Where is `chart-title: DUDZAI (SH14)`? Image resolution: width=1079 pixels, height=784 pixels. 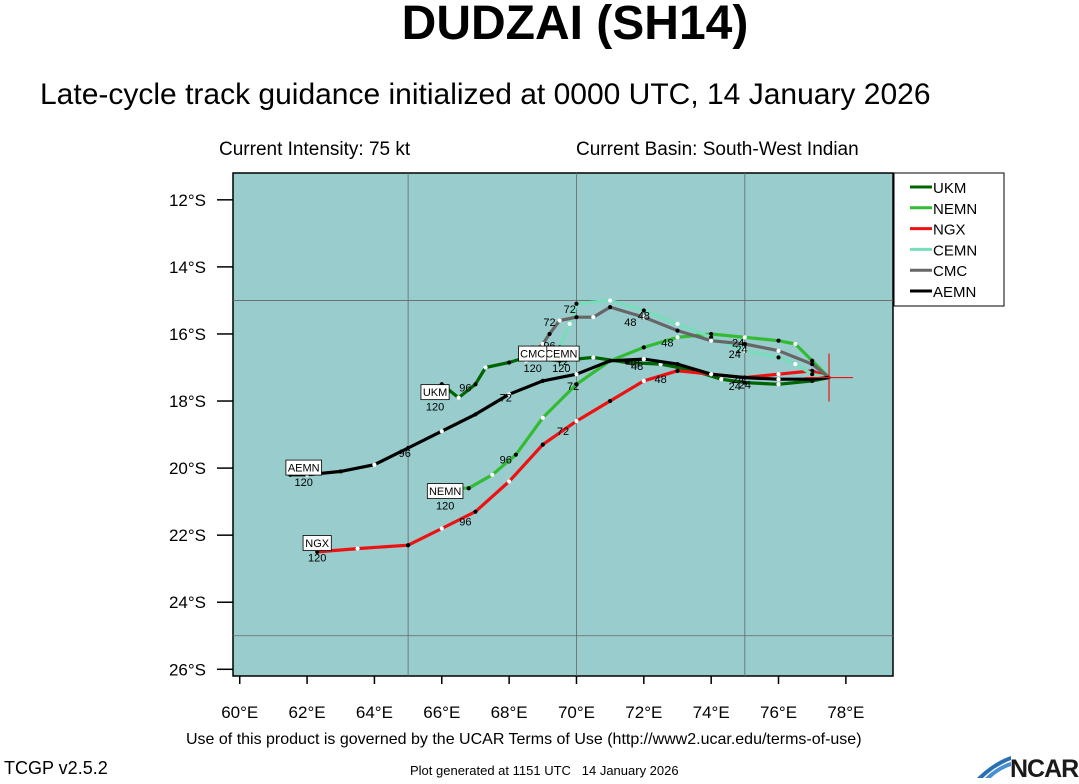
chart-title: DUDZAI (SH14) is located at coordinates (575, 25).